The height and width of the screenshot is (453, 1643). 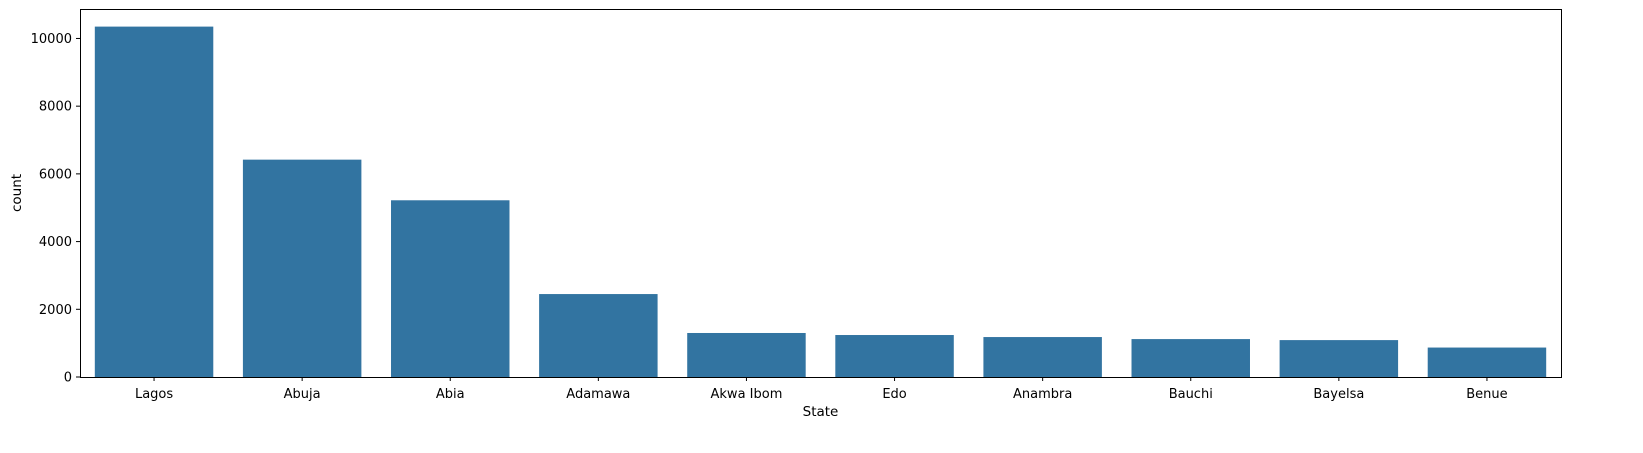 What do you see at coordinates (746, 354) in the screenshot?
I see `bar-akwa-ibom` at bounding box center [746, 354].